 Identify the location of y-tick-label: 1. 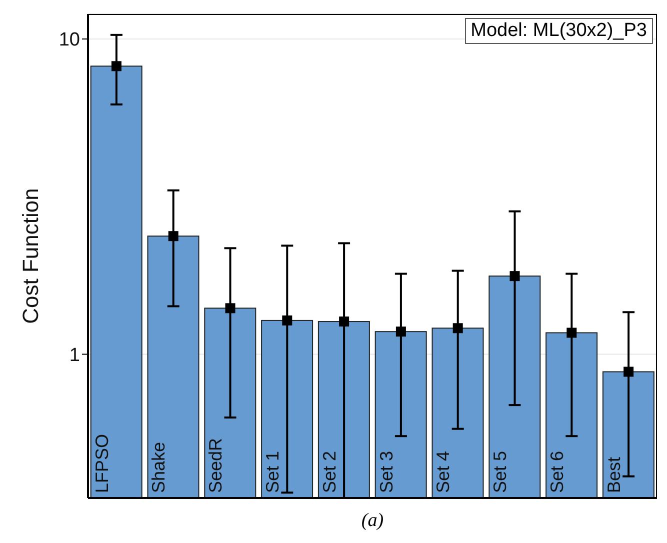
(74, 355).